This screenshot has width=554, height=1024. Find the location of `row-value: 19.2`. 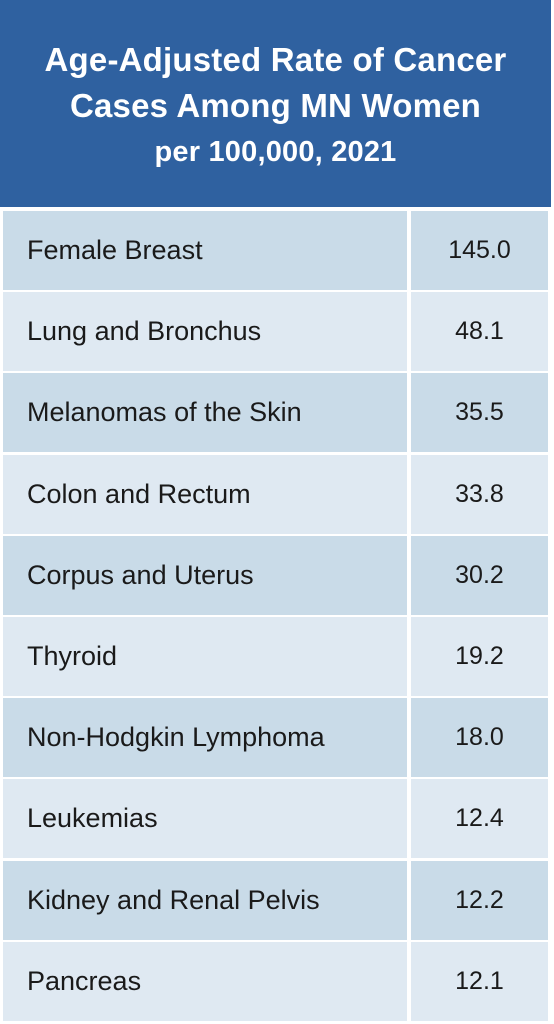

row-value: 19.2 is located at coordinates (479, 656).